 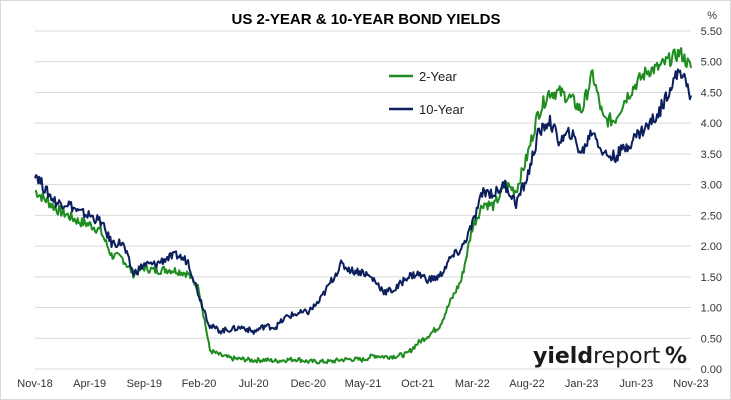 I want to click on y-tick-label: 1.50, so click(x=711, y=278).